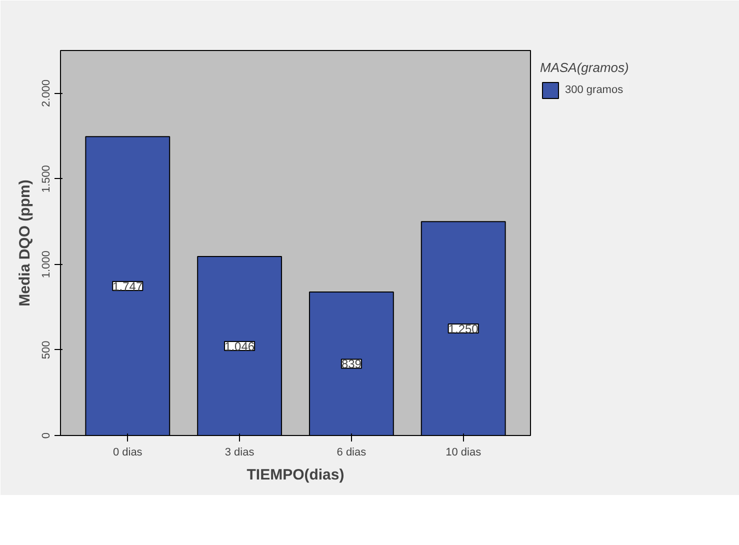 The width and height of the screenshot is (739, 545). What do you see at coordinates (46, 435) in the screenshot?
I see `y-tick-label: 0` at bounding box center [46, 435].